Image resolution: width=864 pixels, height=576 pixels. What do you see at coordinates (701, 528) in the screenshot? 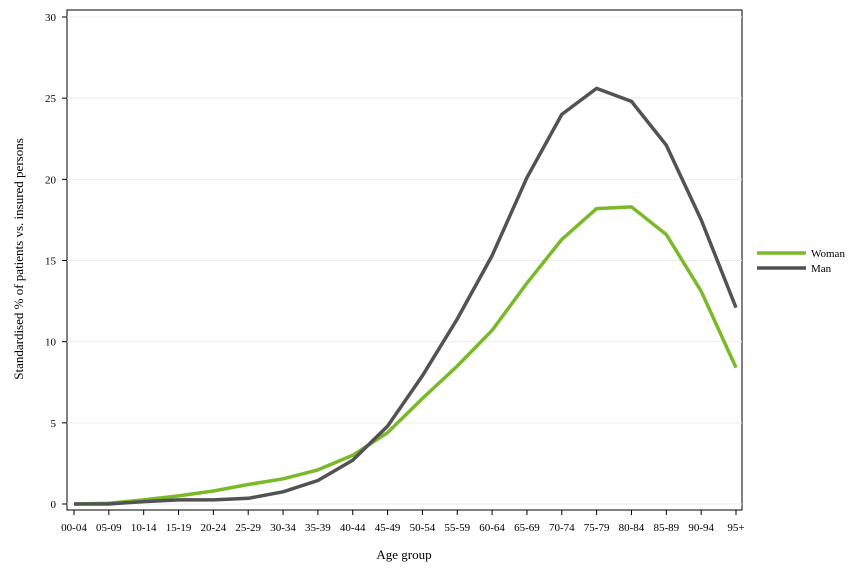
I see `x-tick-label: 90-94` at bounding box center [701, 528].